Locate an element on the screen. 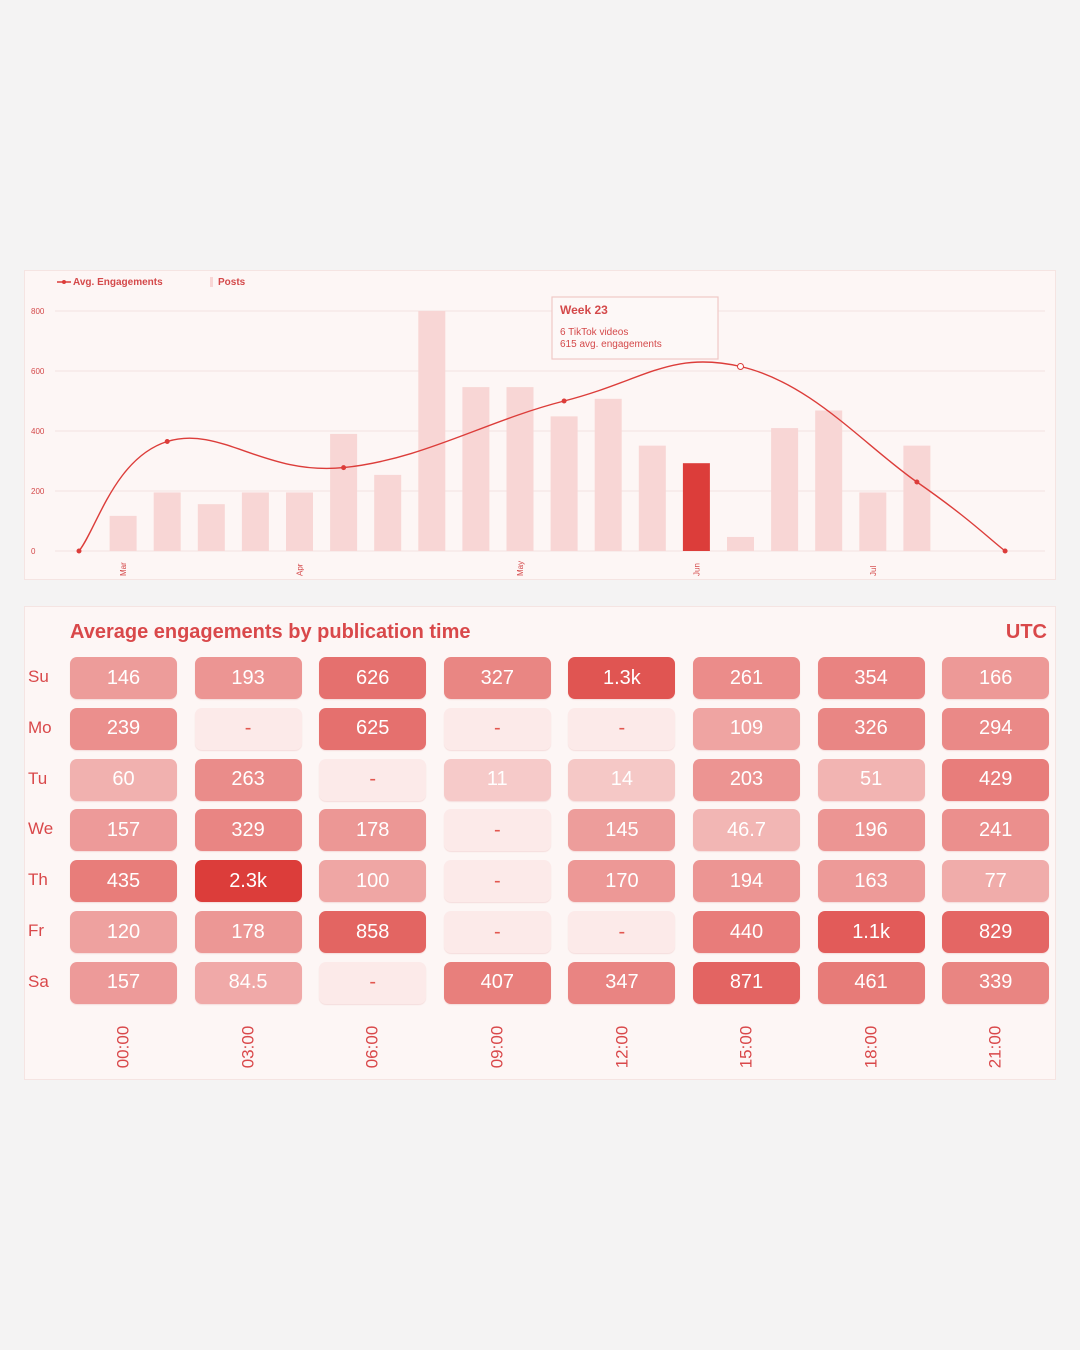 The image size is (1080, 1350). y-tick-label: 200 is located at coordinates (38, 491).